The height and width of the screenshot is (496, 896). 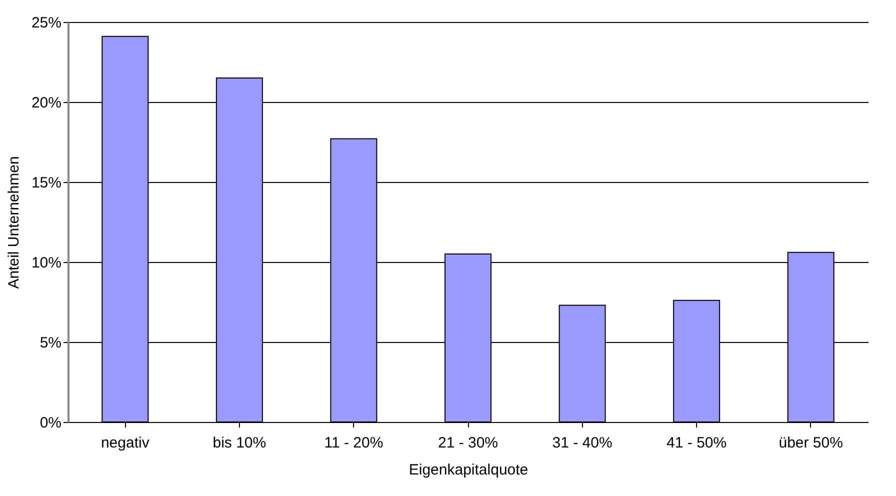 What do you see at coordinates (46, 183) in the screenshot?
I see `y-tick-label: 15%` at bounding box center [46, 183].